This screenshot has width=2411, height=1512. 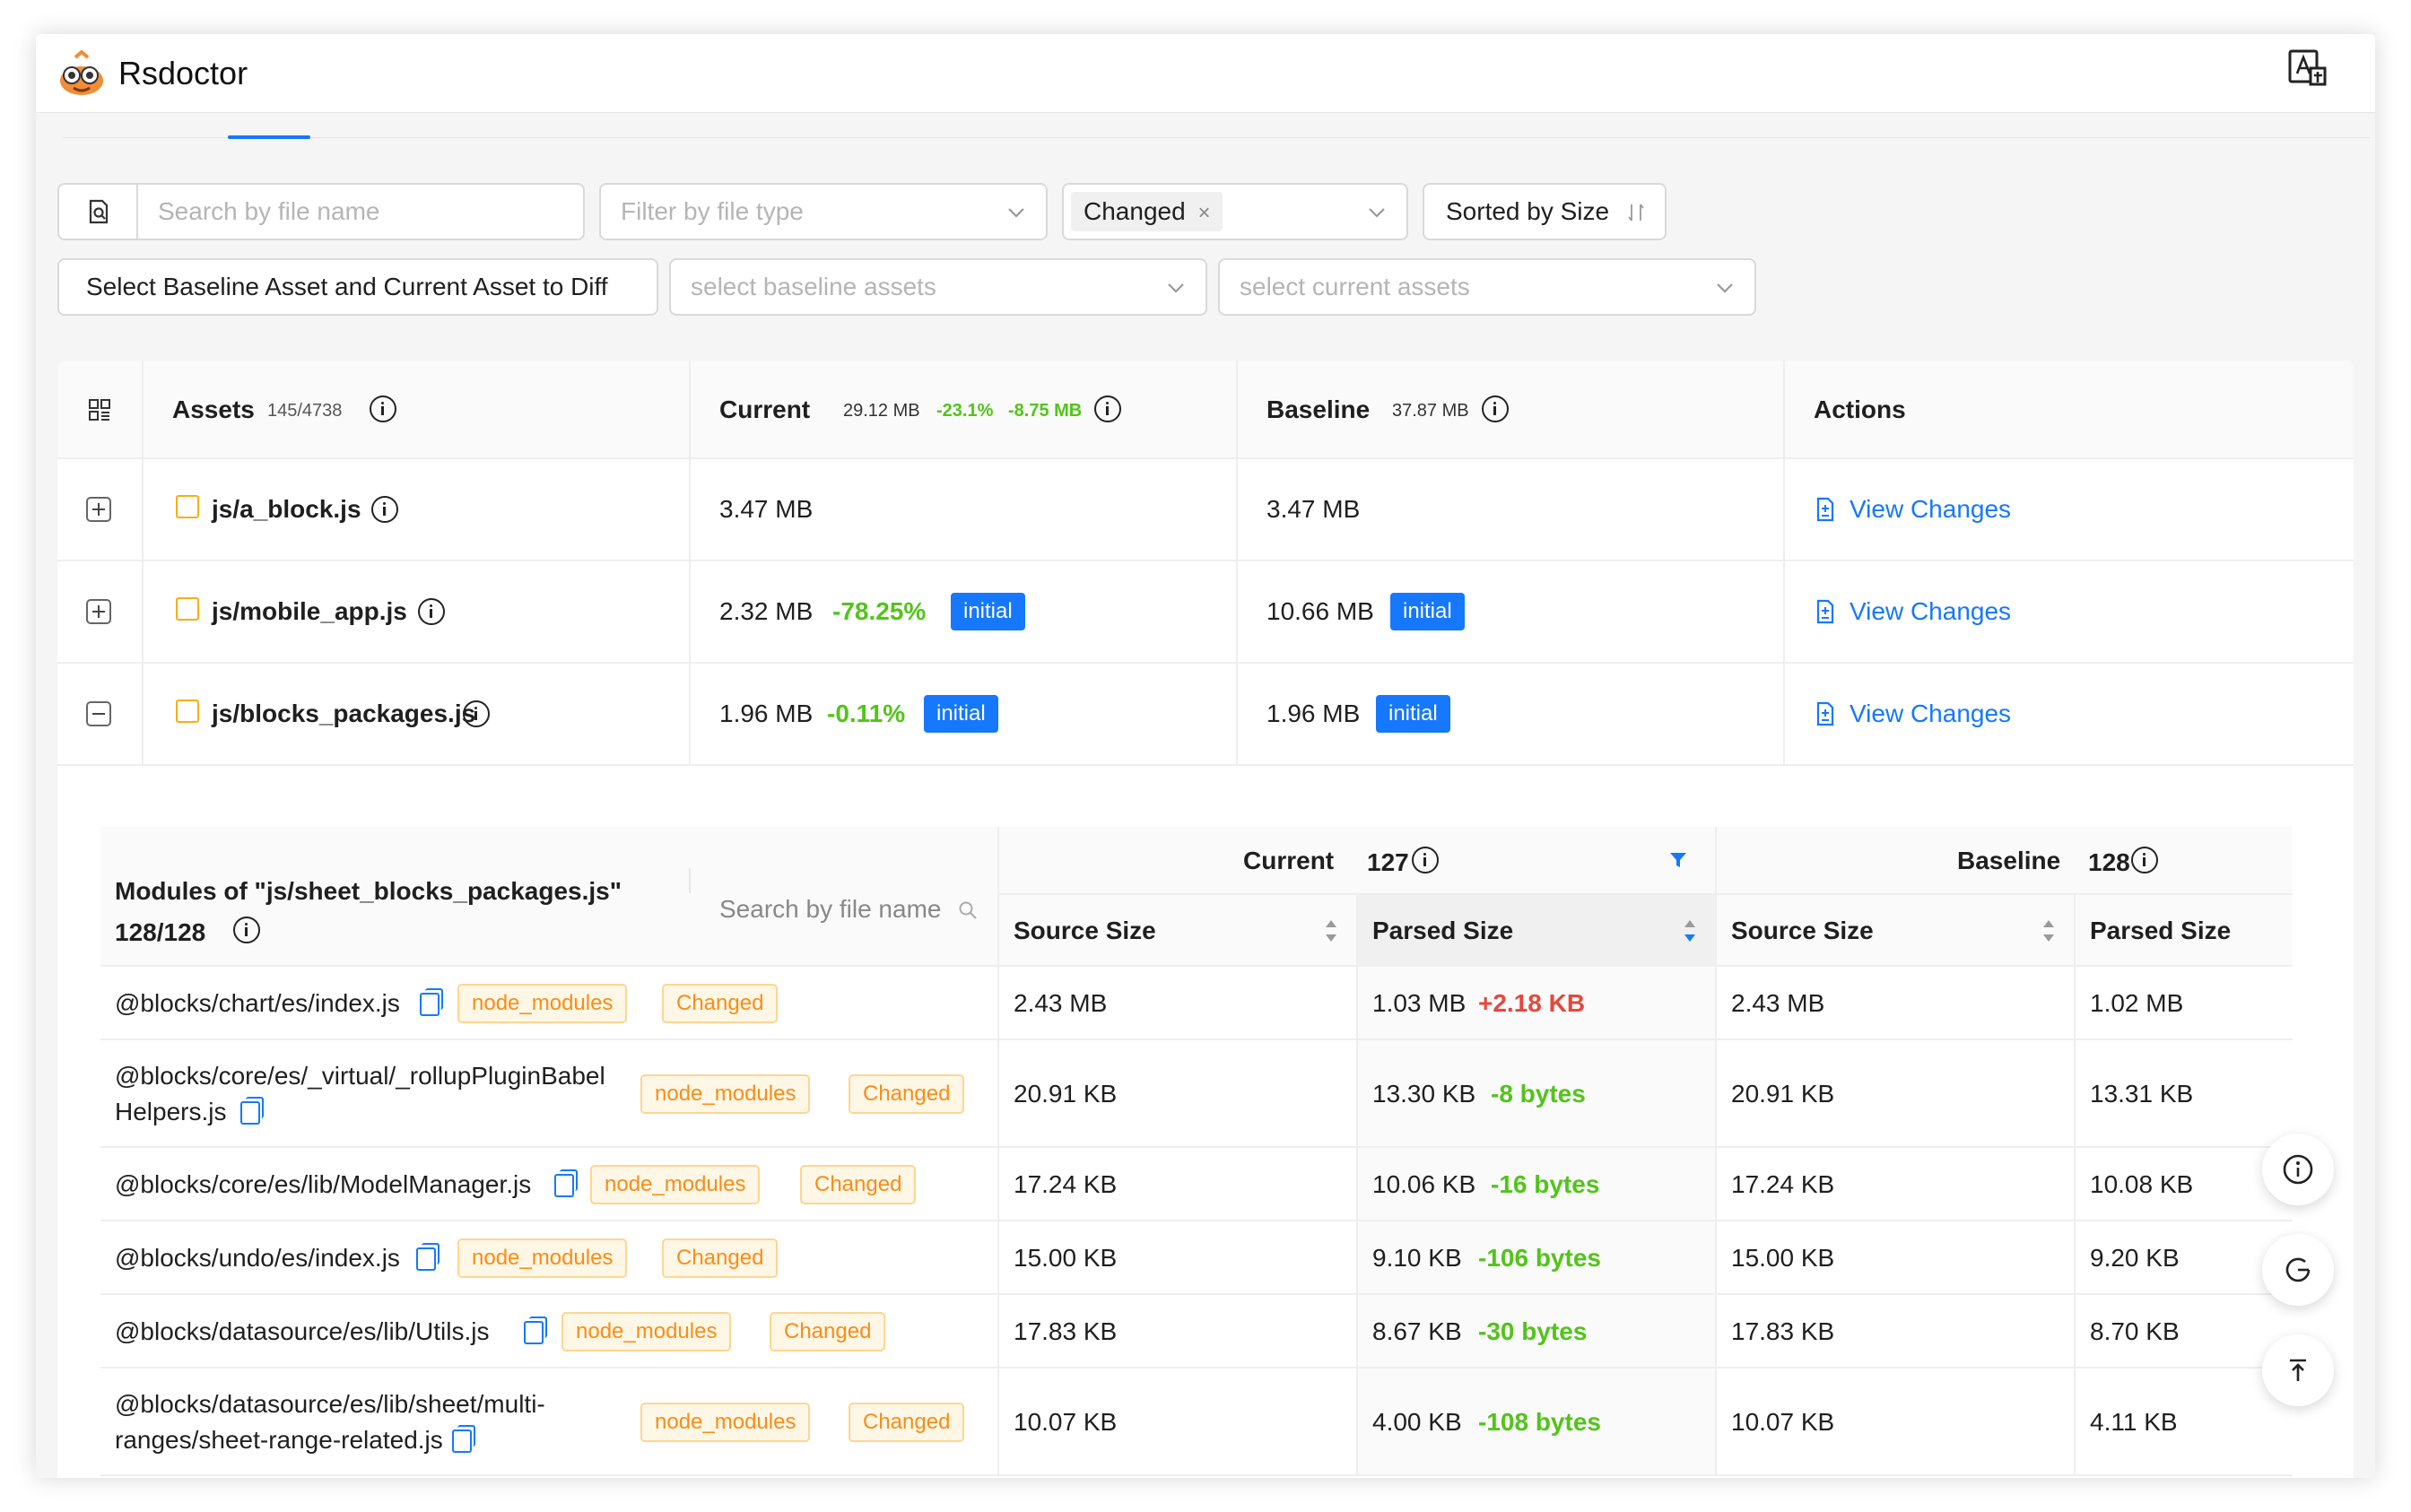 I want to click on current-source-size-header: Source Size, so click(x=1176, y=931).